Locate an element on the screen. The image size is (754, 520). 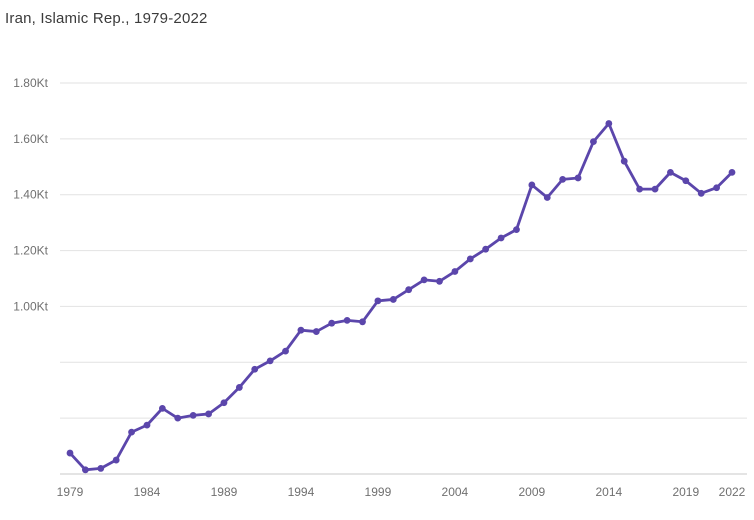
x-tick-label: 1999 is located at coordinates (378, 492).